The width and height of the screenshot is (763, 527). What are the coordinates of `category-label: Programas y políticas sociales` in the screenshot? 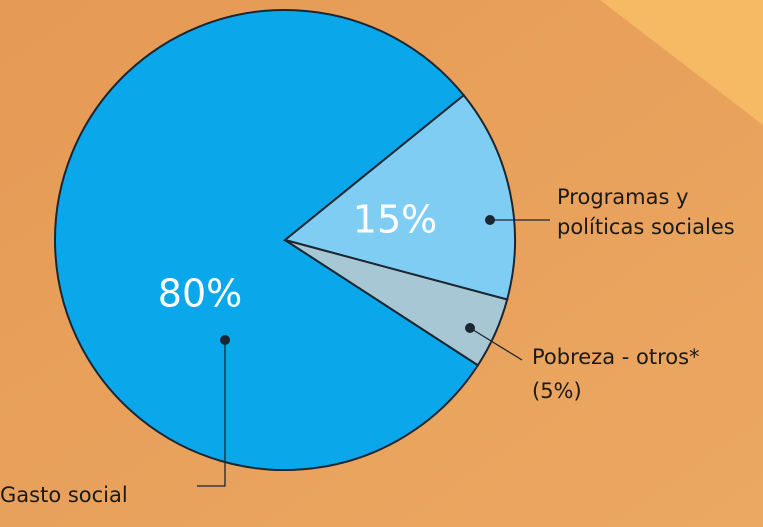 It's located at (646, 212).